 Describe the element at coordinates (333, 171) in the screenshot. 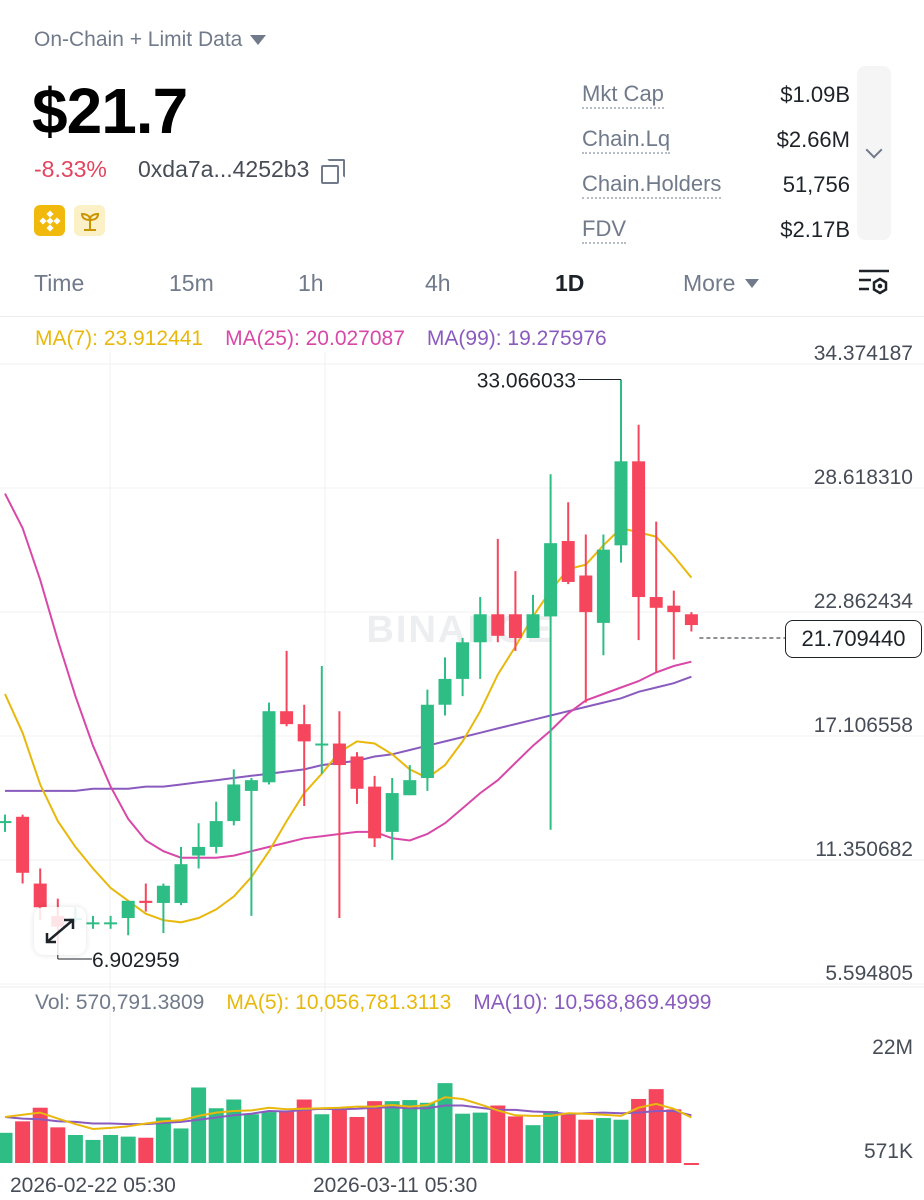

I see `copy-icon` at that location.